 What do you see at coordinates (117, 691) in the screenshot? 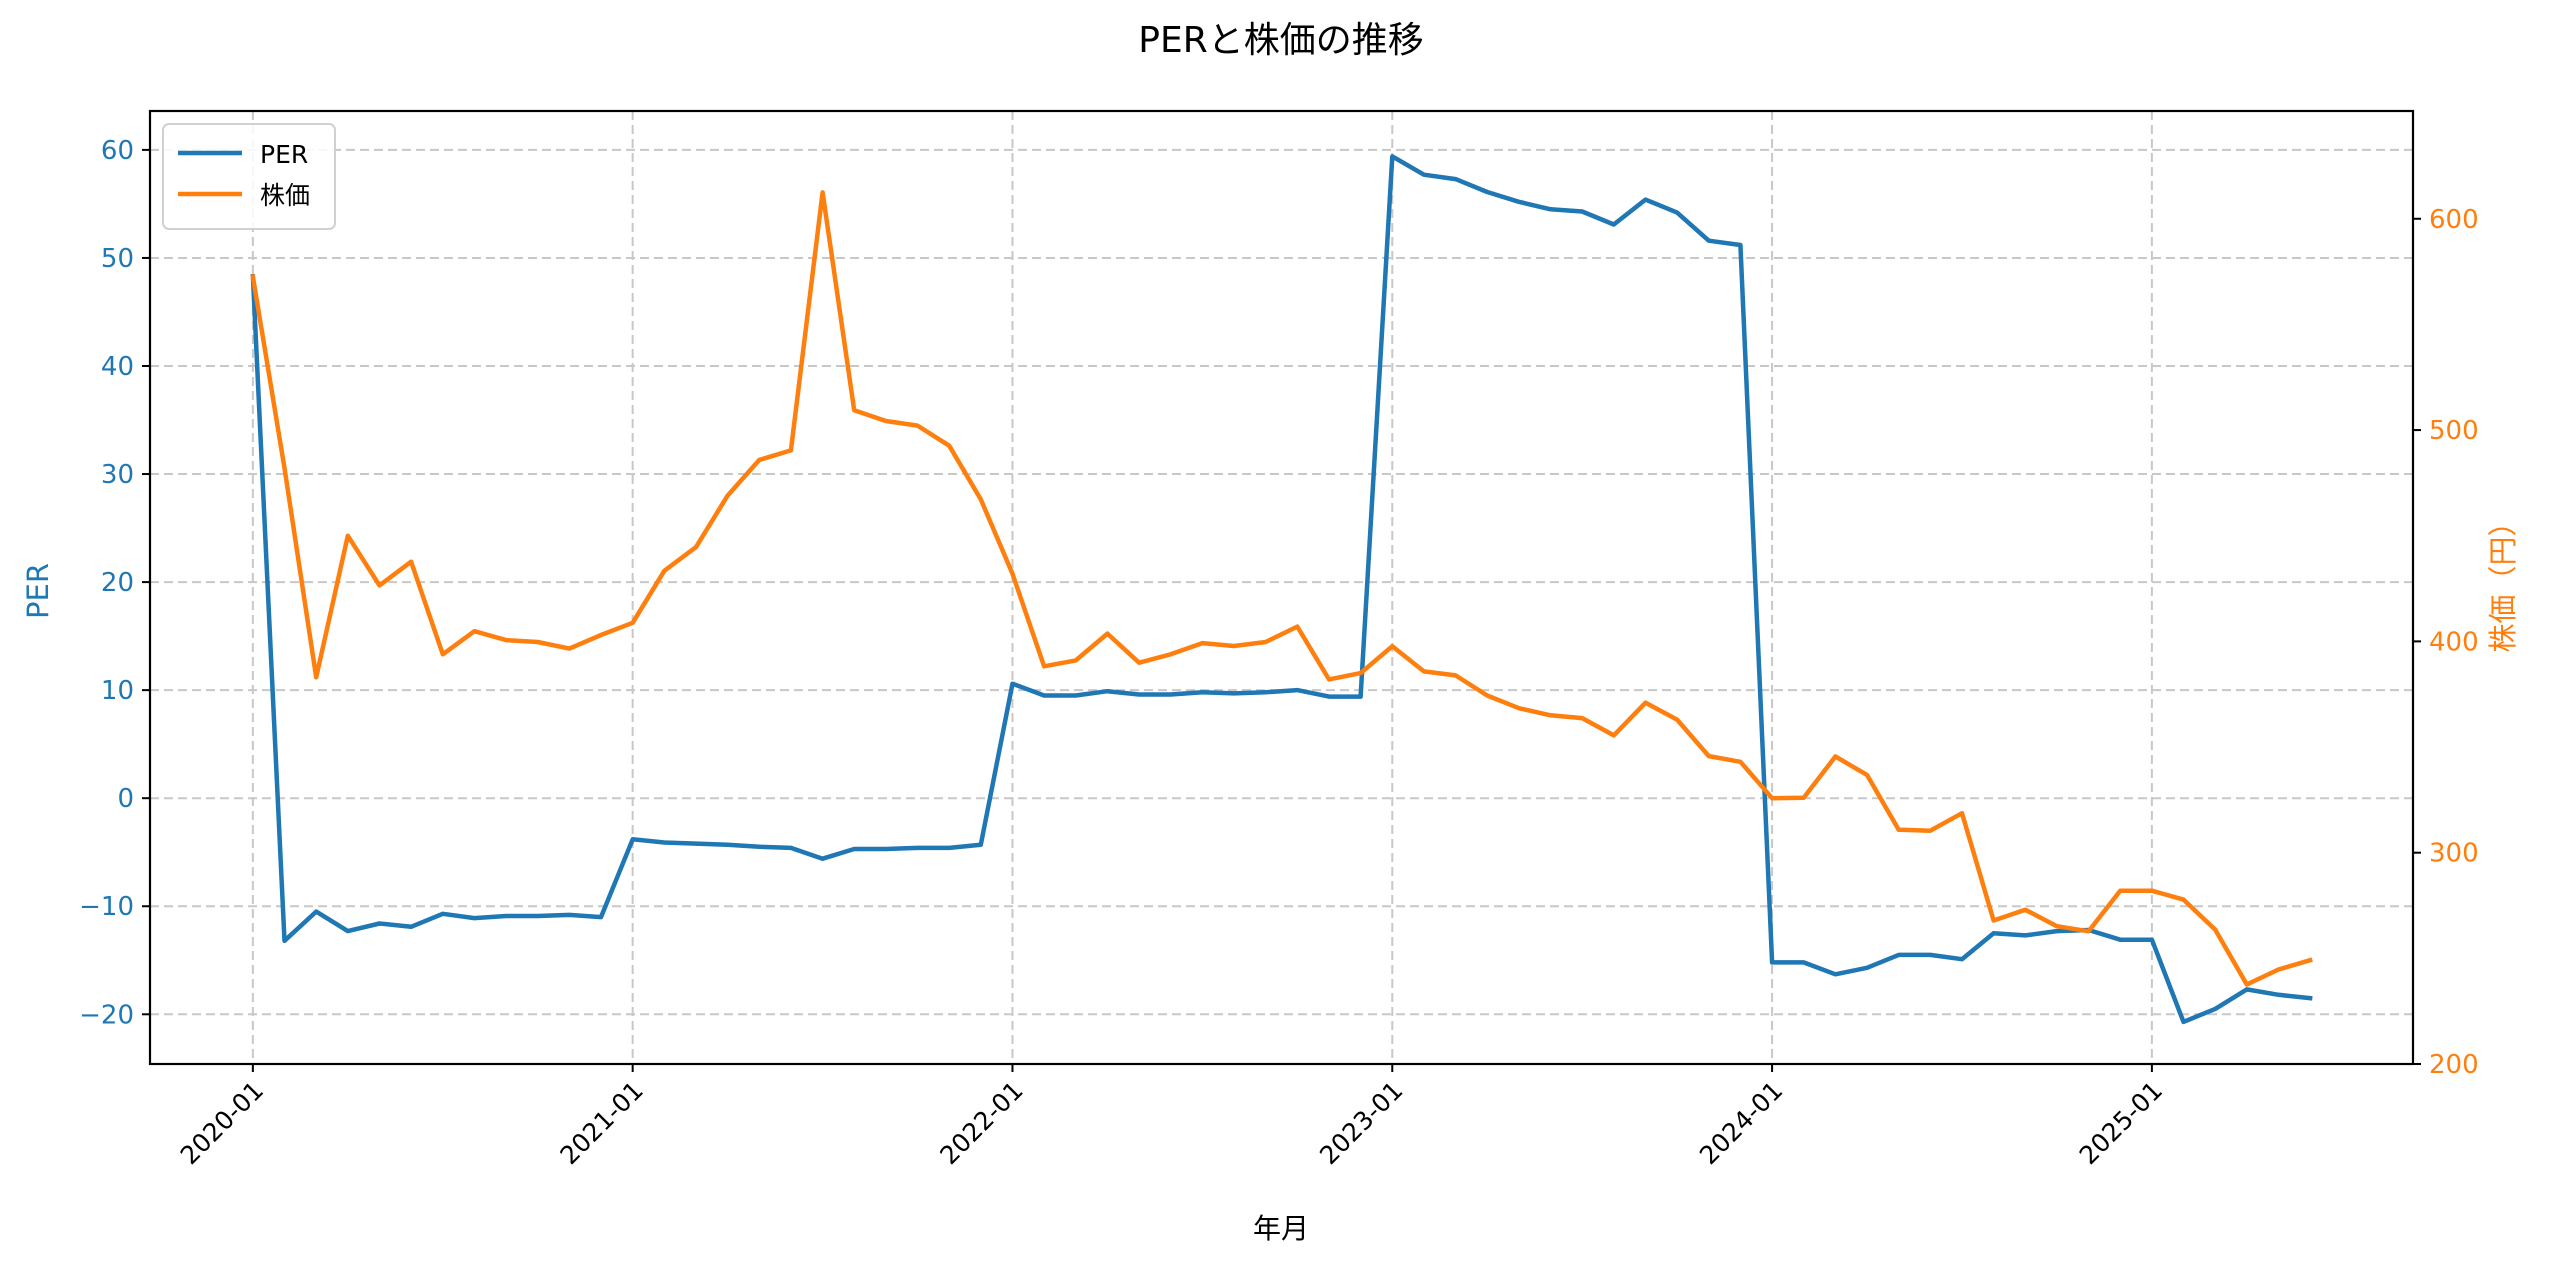
I see `y-left-tick-label: 10` at bounding box center [117, 691].